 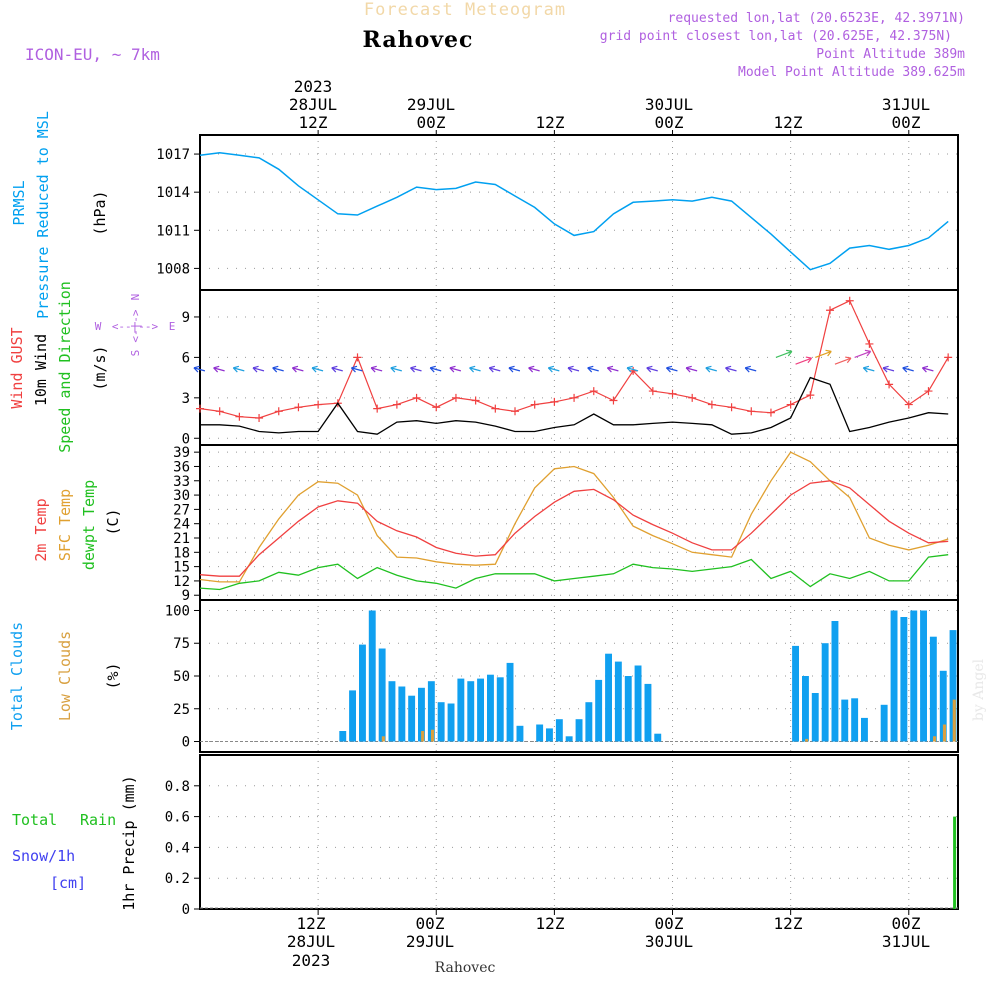 What do you see at coordinates (173, 269) in the screenshot?
I see `pressure-ytick-label: 1008` at bounding box center [173, 269].